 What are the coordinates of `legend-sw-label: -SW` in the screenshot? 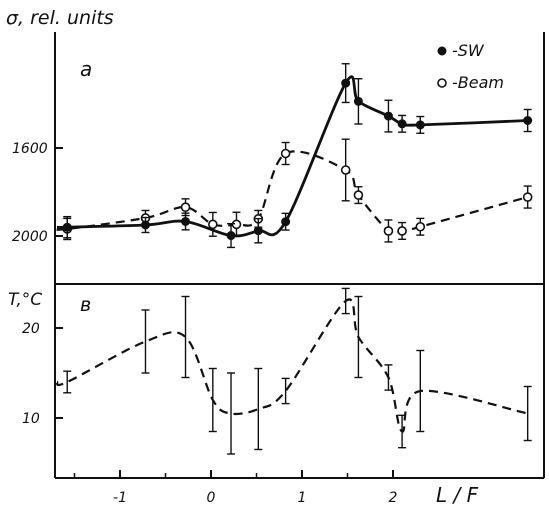 It's located at (468, 50).